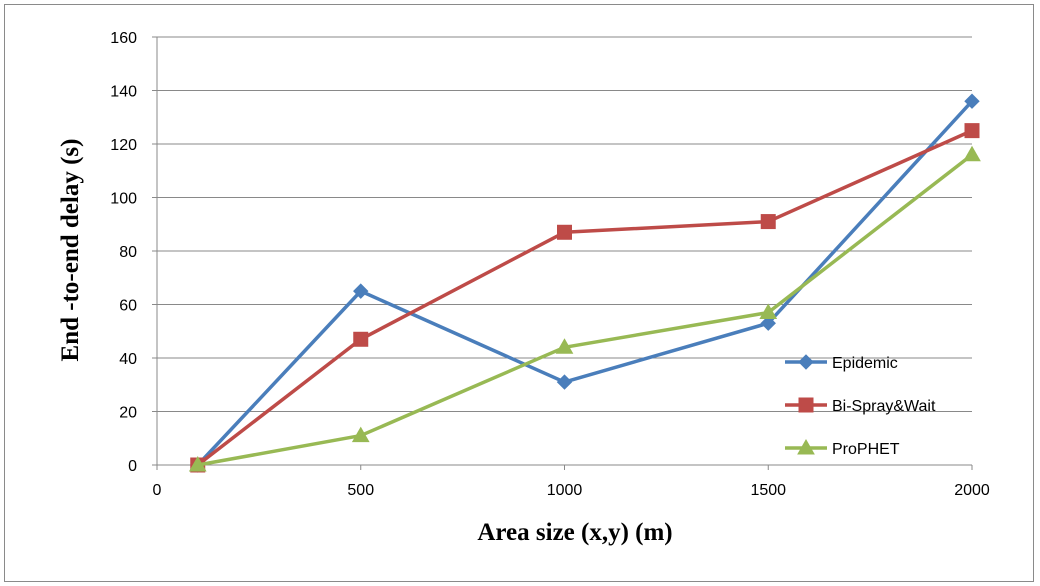 Image resolution: width=1040 pixels, height=586 pixels. What do you see at coordinates (565, 490) in the screenshot?
I see `x-tick-label: 1000` at bounding box center [565, 490].